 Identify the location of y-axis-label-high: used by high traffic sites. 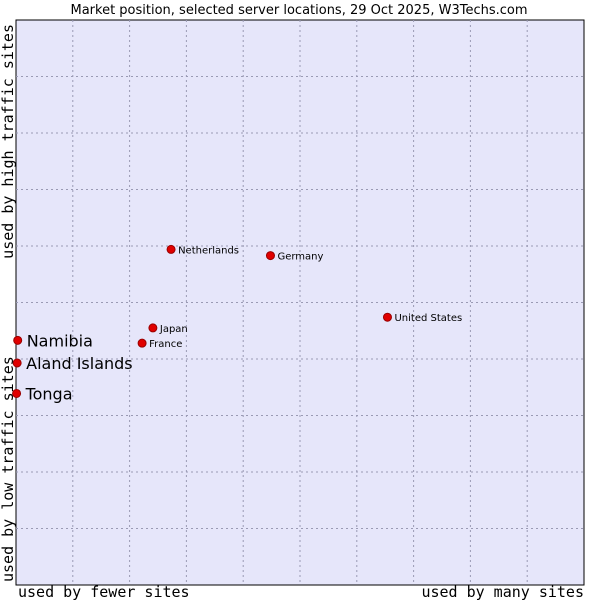
(8, 141).